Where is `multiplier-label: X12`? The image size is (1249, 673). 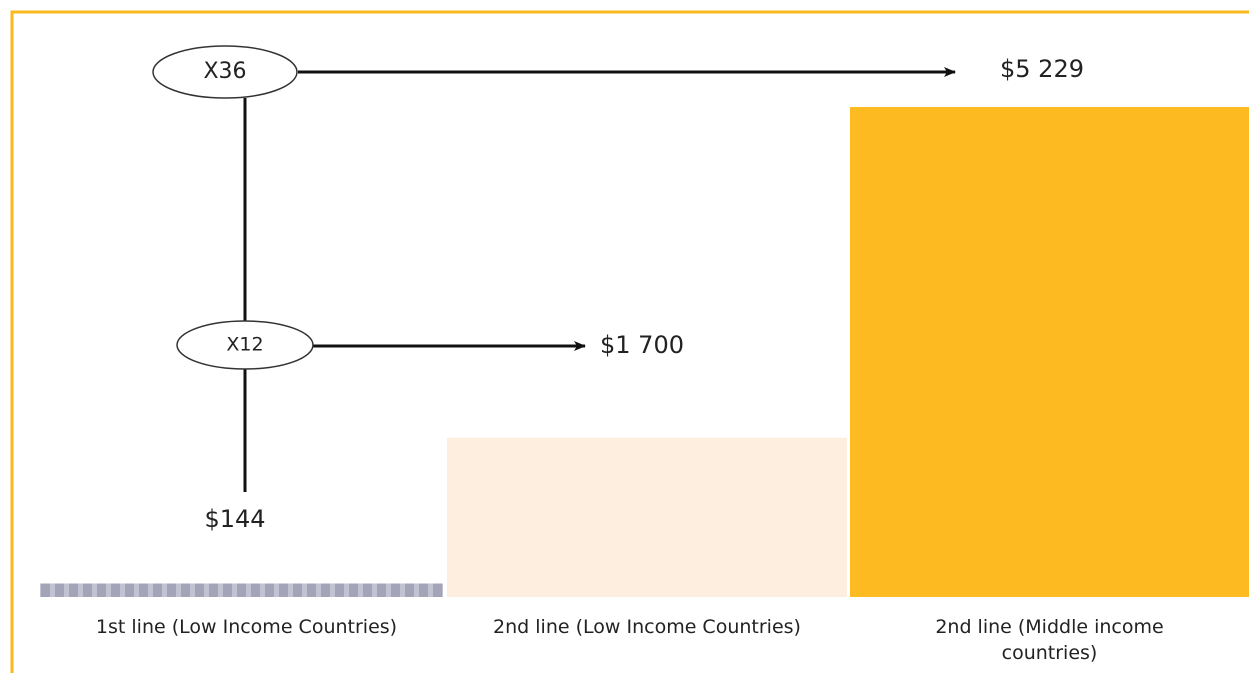 multiplier-label: X12 is located at coordinates (244, 345).